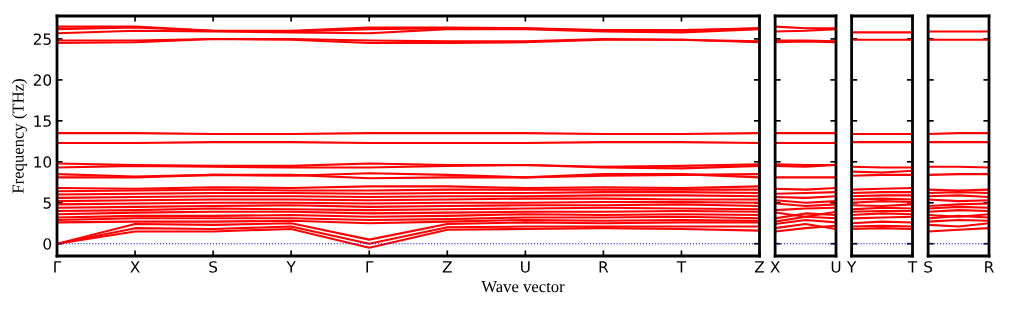 Image resolution: width=1011 pixels, height=310 pixels. I want to click on y-tick-label: 20, so click(42, 80).